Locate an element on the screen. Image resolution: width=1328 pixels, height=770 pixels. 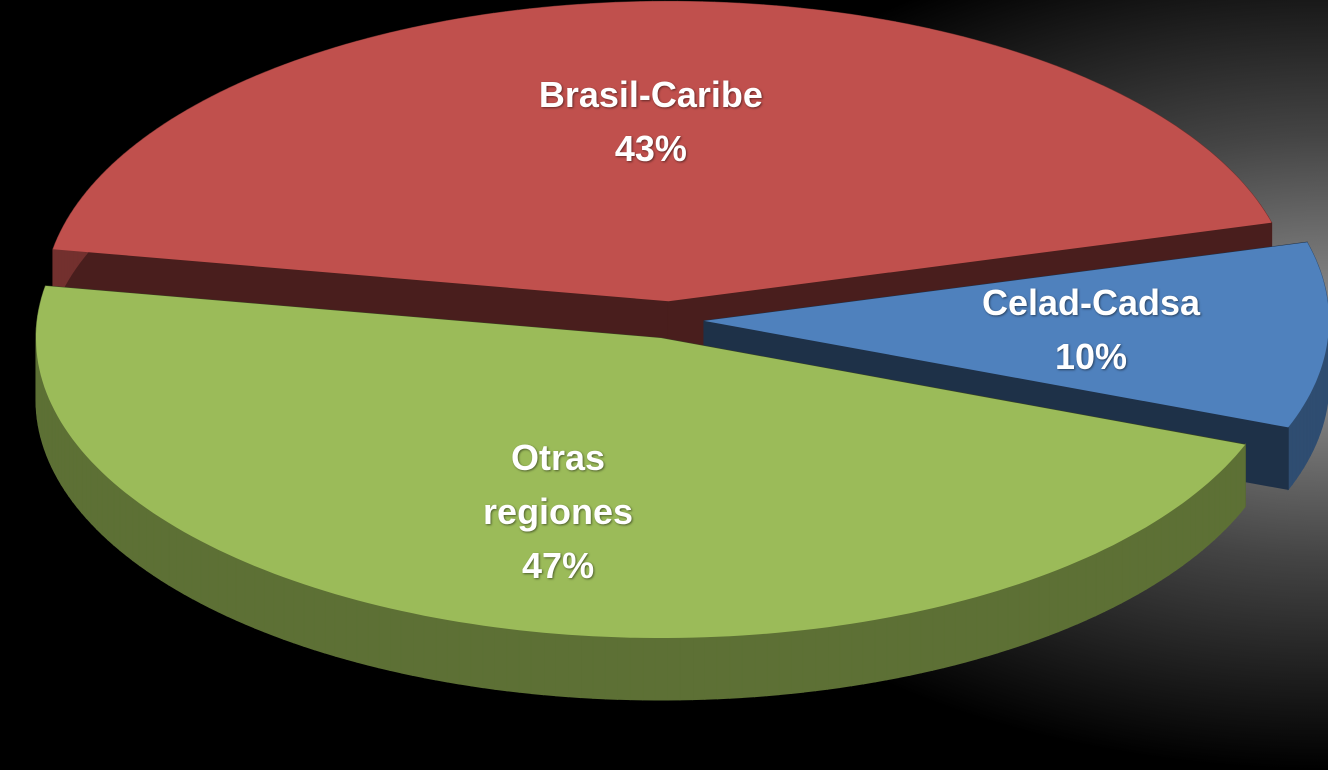
value-label: 47% is located at coordinates (558, 565).